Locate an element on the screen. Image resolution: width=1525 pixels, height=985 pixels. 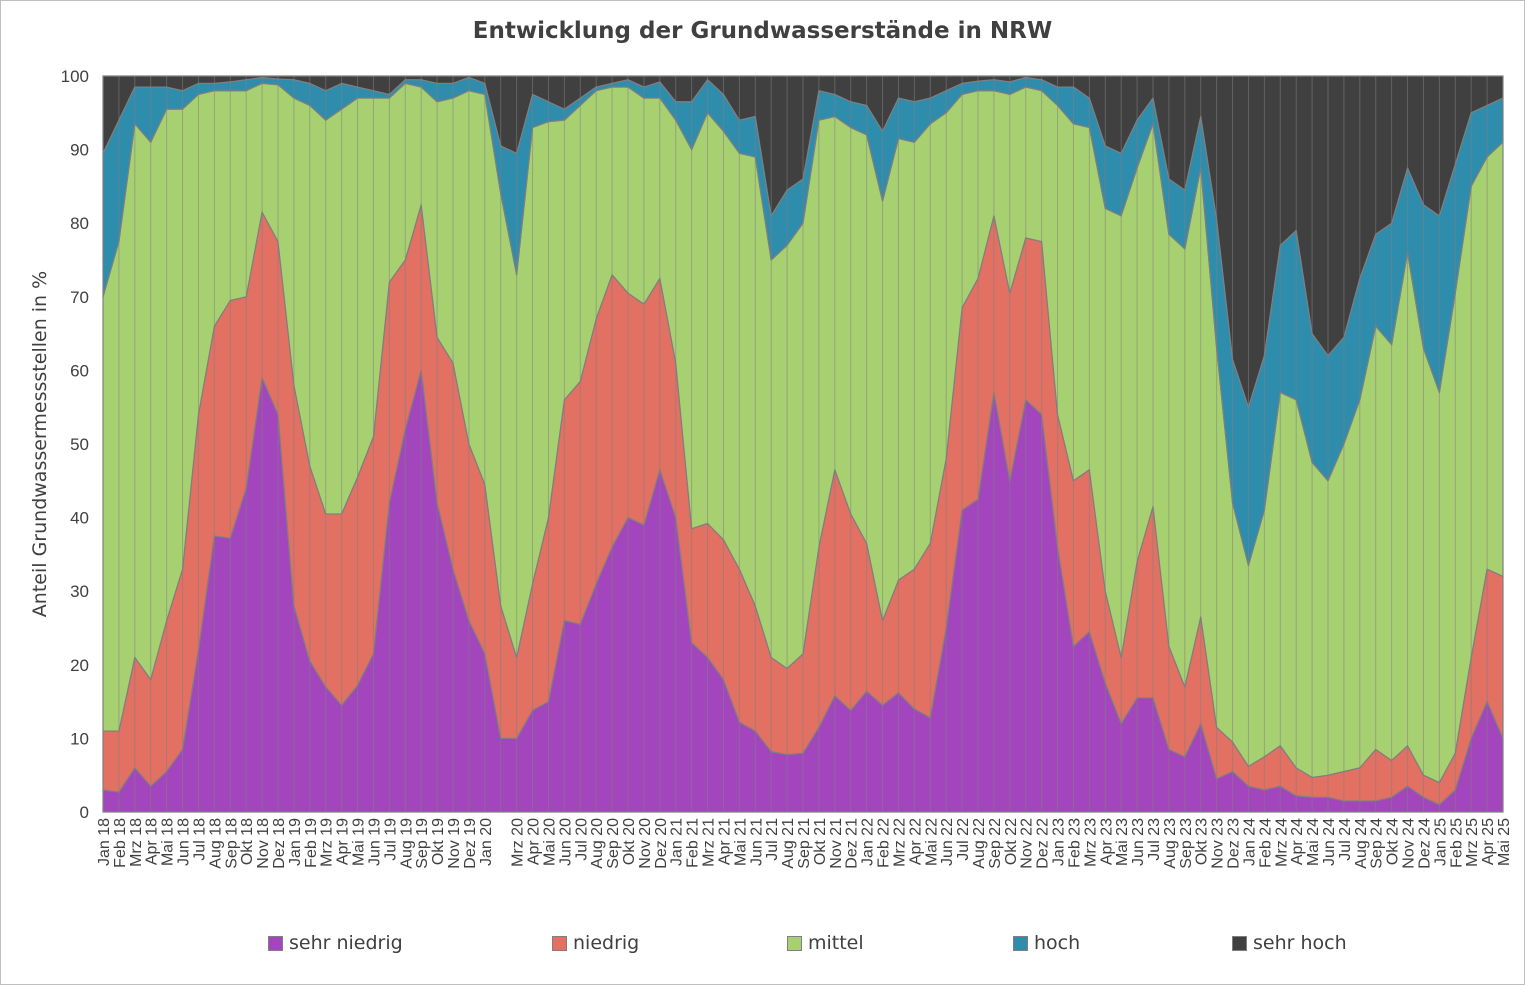
x-tick-label: Okt 18 is located at coordinates (247, 841).